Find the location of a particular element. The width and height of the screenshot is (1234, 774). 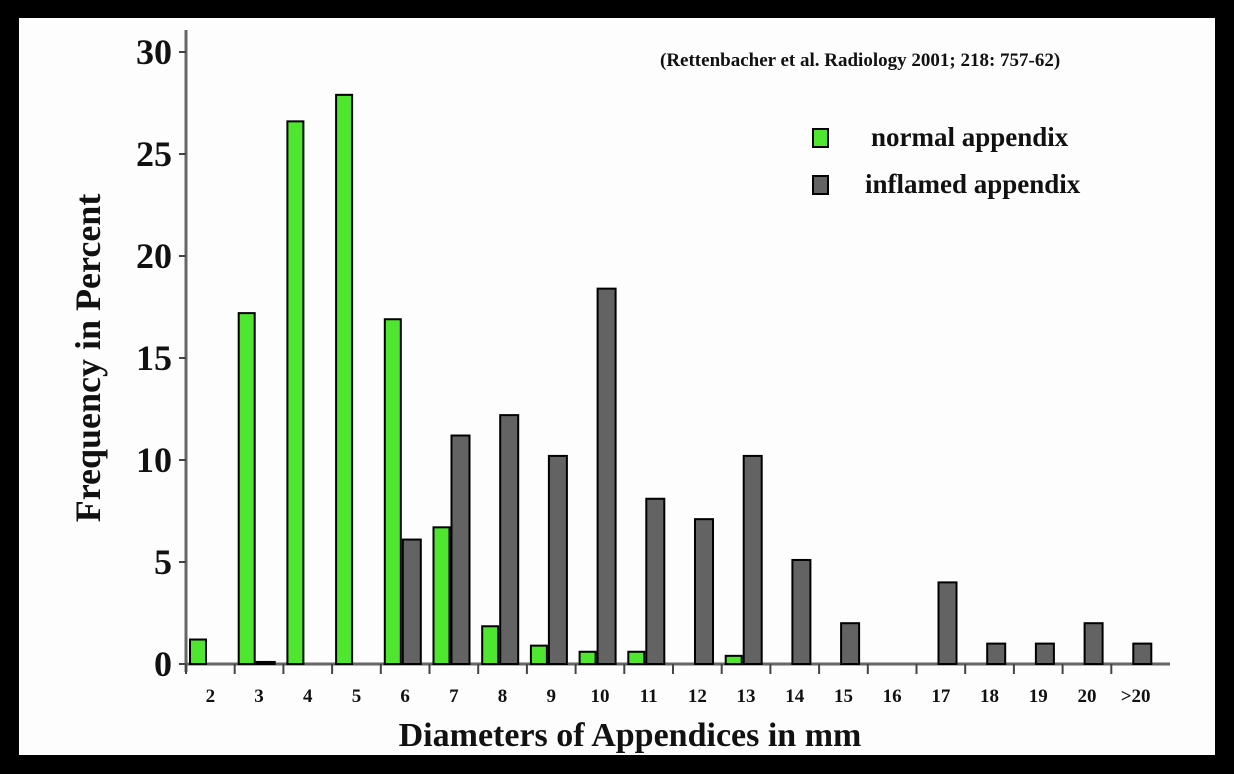

x-tick-label: 4 is located at coordinates (308, 696).